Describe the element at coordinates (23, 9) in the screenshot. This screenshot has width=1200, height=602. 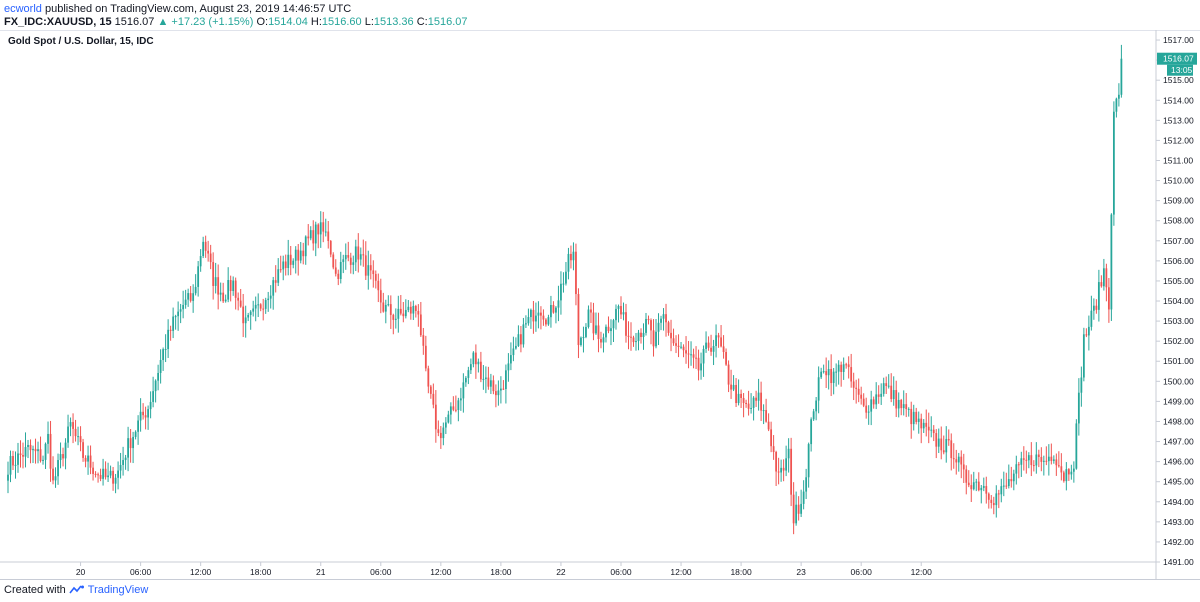
I see `author-link: ecworld` at that location.